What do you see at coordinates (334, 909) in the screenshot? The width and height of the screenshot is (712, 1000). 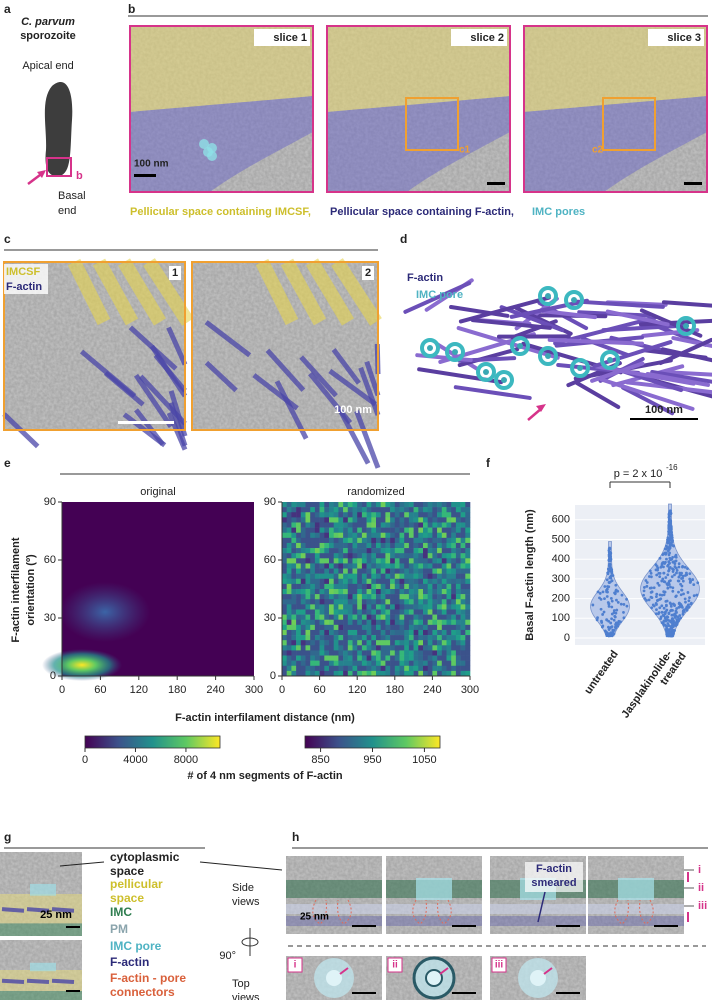 I see `overlay-pm` at bounding box center [334, 909].